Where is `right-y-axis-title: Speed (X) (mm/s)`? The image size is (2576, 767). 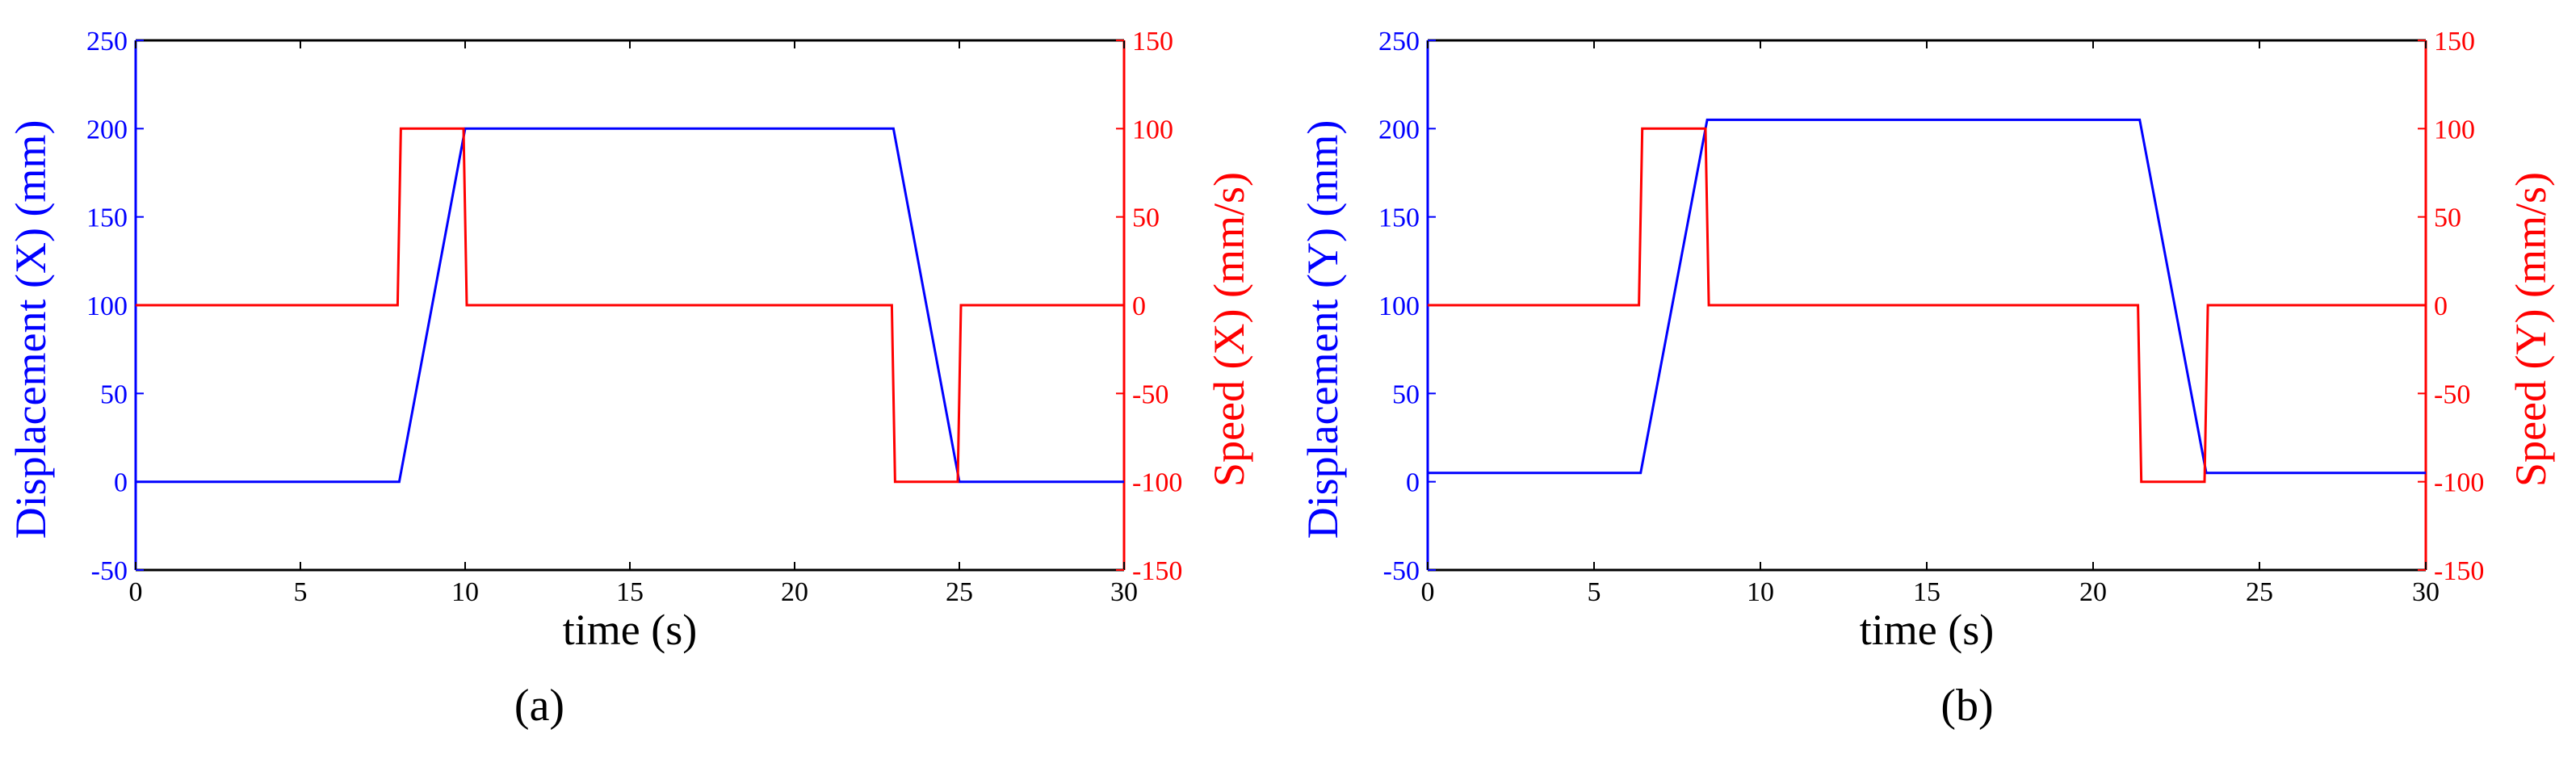
right-y-axis-title: Speed (X) (mm/s) is located at coordinates (1229, 329).